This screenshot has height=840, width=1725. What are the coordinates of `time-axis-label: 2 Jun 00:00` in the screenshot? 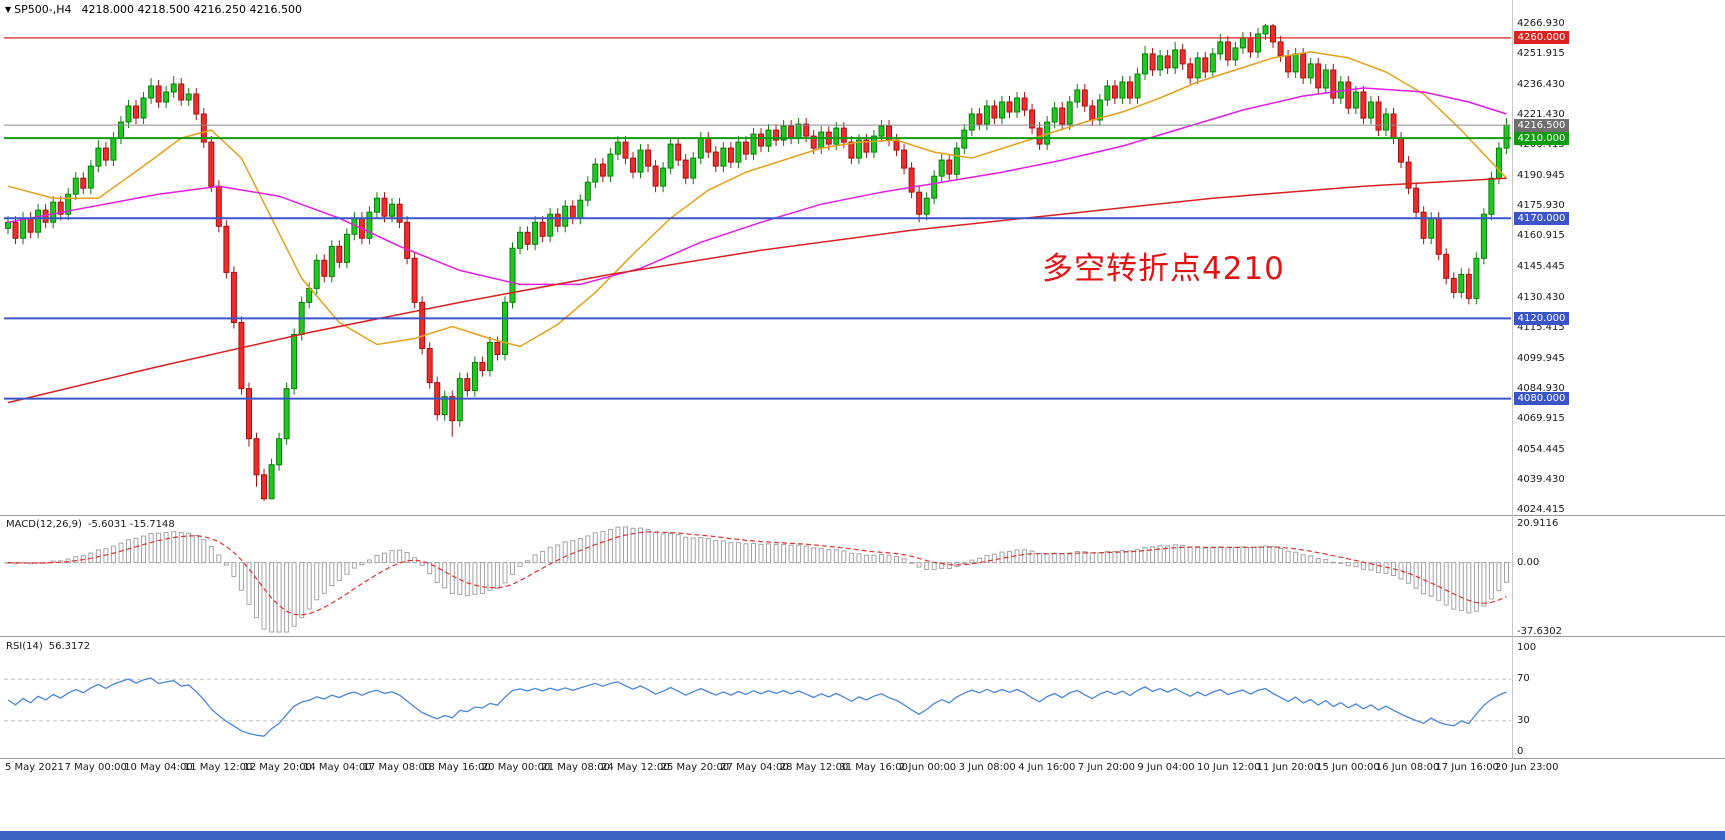 It's located at (928, 767).